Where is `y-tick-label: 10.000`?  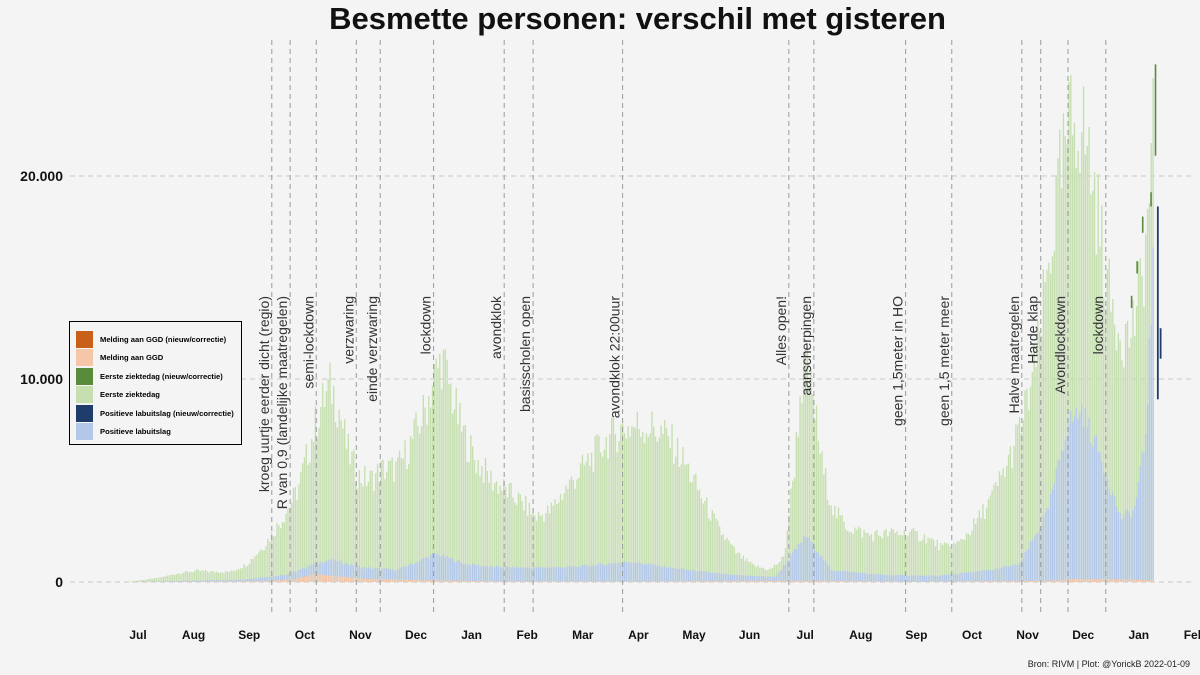
y-tick-label: 10.000 is located at coordinates (41, 379).